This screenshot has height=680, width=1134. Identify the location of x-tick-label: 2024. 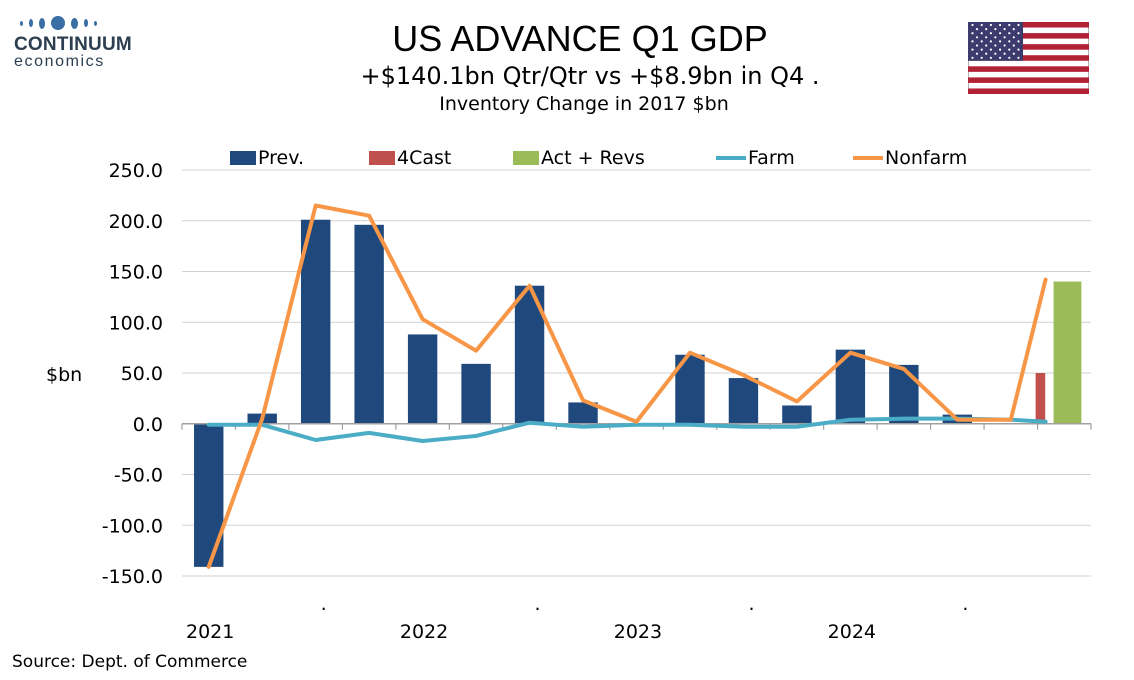
(852, 632).